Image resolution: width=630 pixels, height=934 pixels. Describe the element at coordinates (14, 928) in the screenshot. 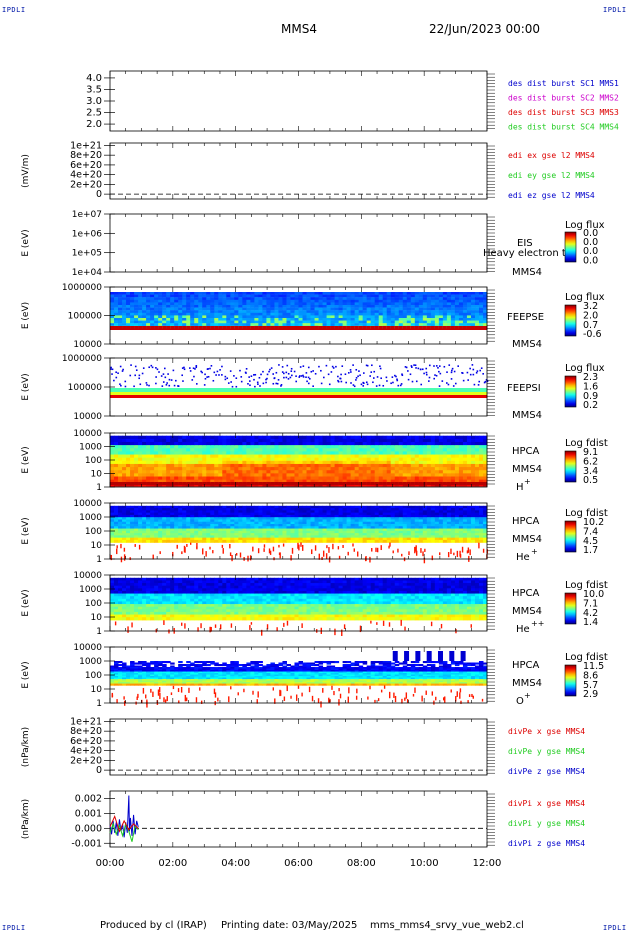

I see `corner-tag-bottom-left: IPDLI` at that location.